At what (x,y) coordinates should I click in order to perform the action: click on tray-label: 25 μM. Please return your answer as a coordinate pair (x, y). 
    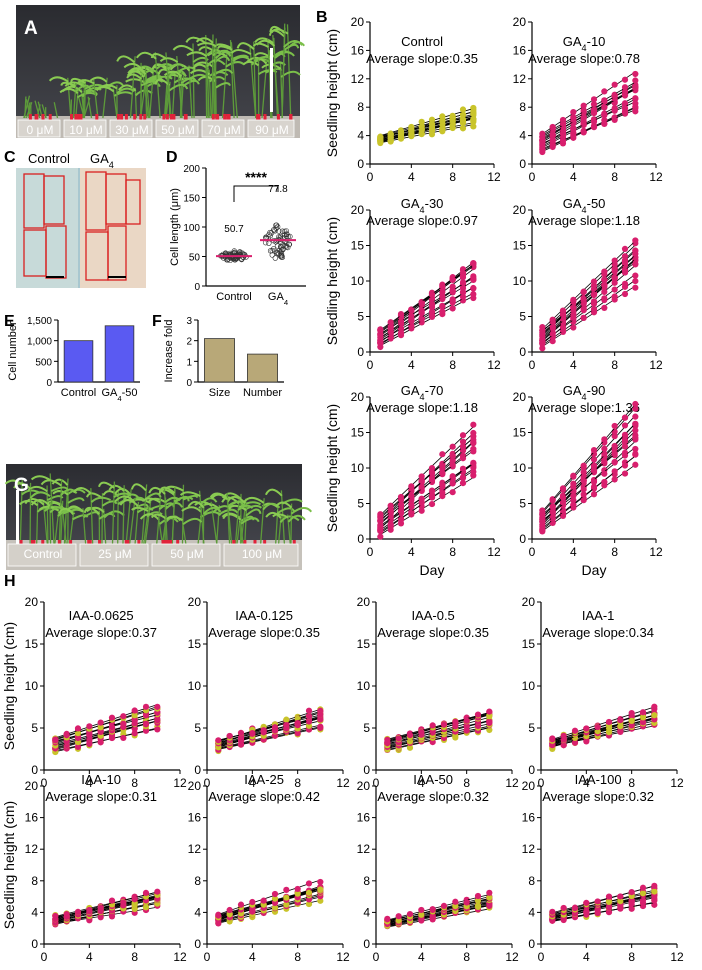
    Looking at the image, I should click on (115, 554).